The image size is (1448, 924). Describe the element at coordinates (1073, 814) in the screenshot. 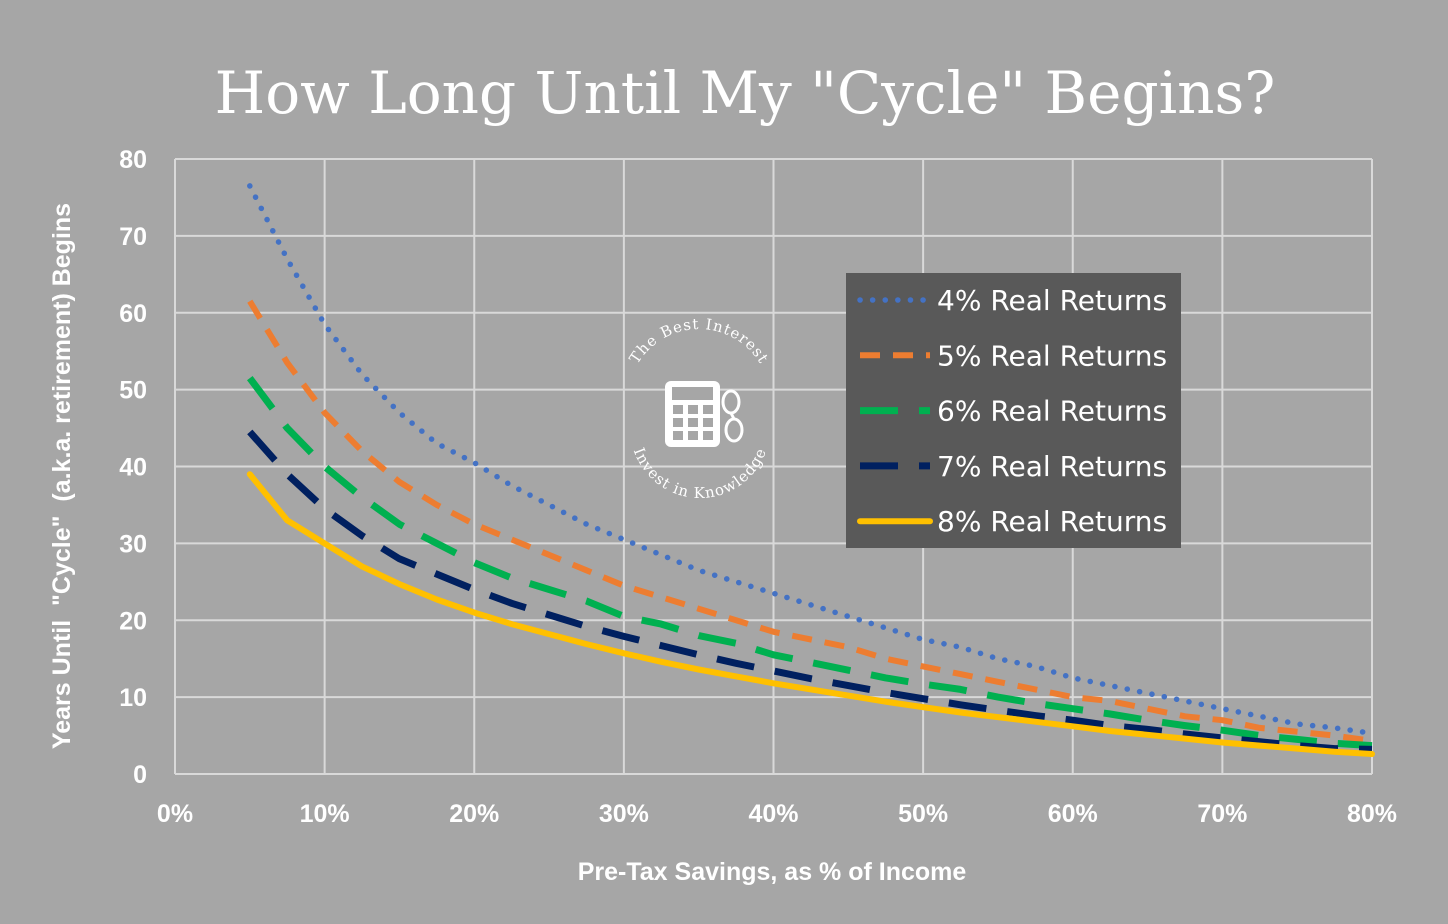

I see `x-tick-label: 60%` at that location.